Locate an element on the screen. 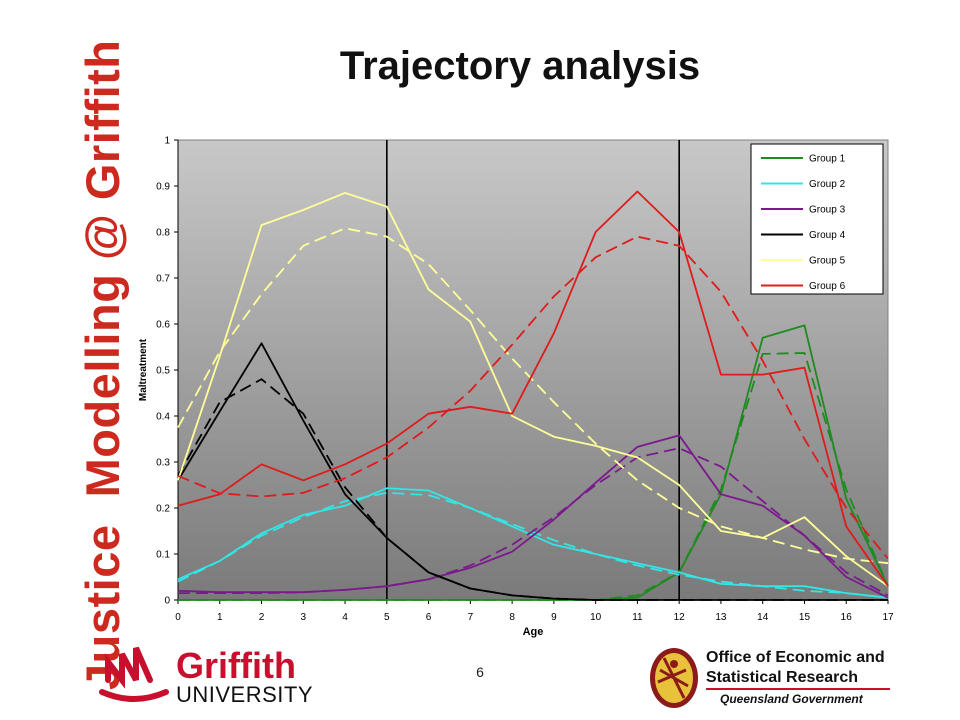  banner-word-griffith: Griffith is located at coordinates (102, 120).